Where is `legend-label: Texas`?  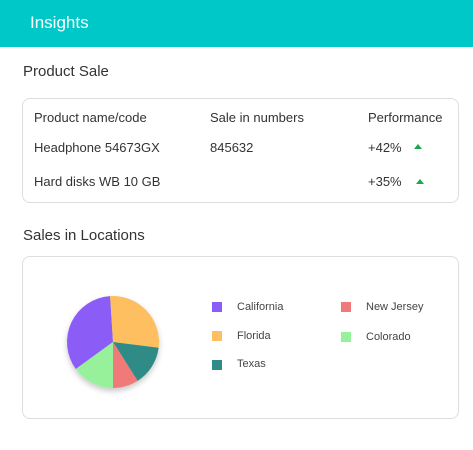
legend-label: Texas is located at coordinates (251, 364).